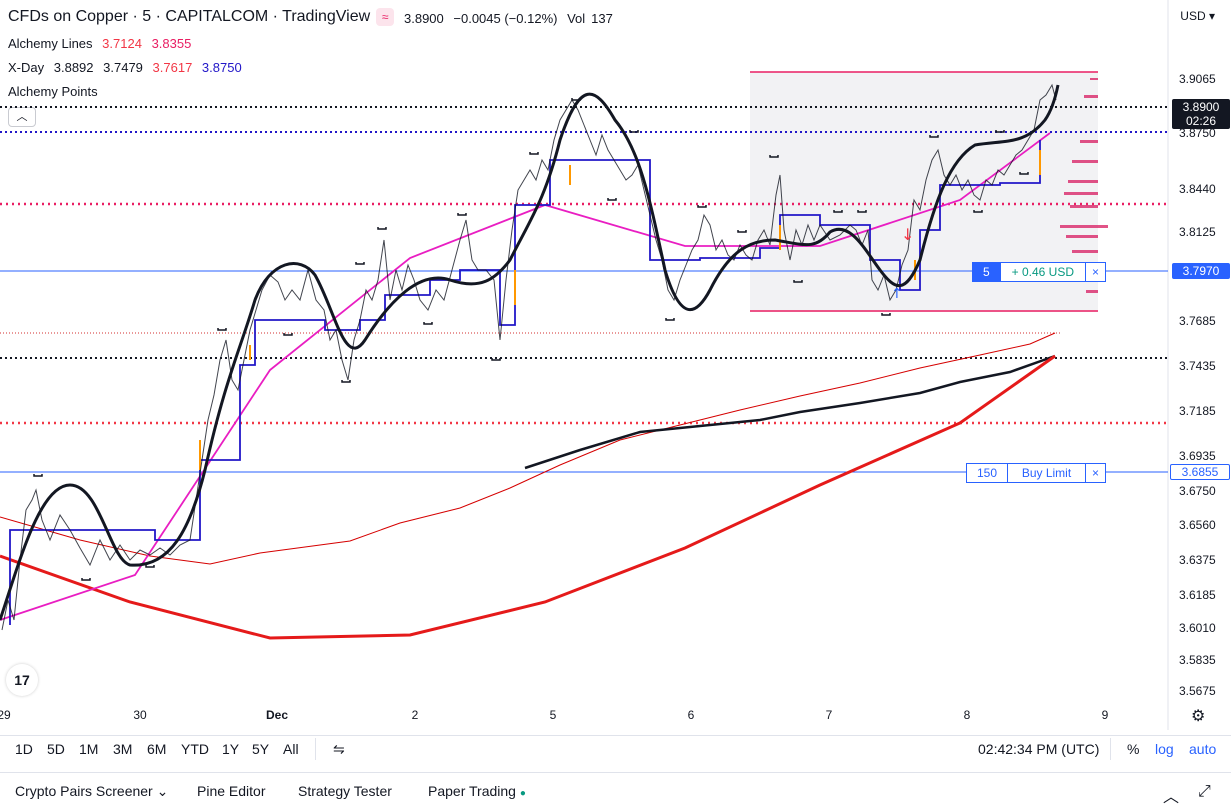 The image size is (1231, 807). What do you see at coordinates (1197, 79) in the screenshot?
I see `price-tick: 3.9065` at bounding box center [1197, 79].